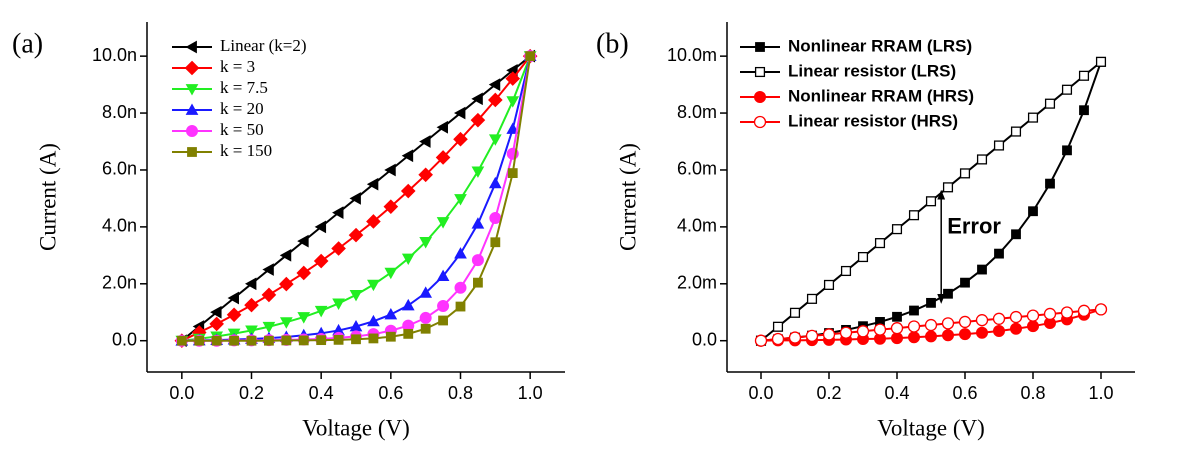 This screenshot has width=1196, height=455. Describe the element at coordinates (246, 150) in the screenshot. I see `legend-label: k = 150` at that location.